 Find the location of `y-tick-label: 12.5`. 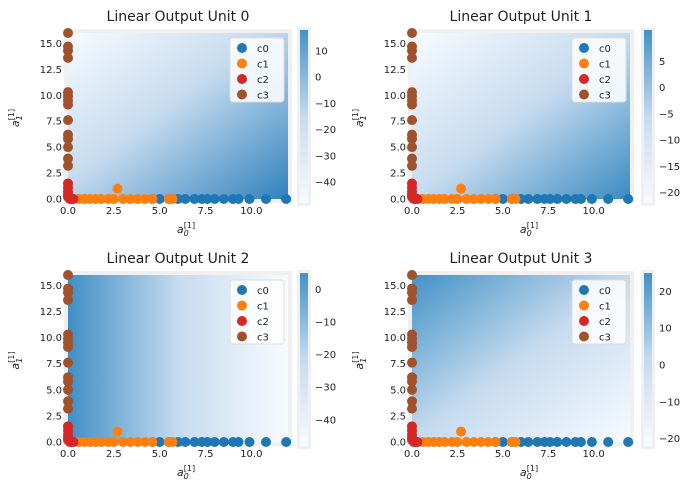

y-tick-label: 12.5 is located at coordinates (395, 70).